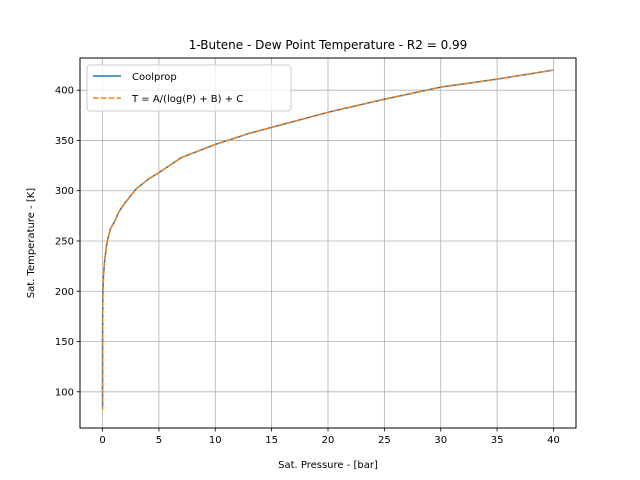  I want to click on x-axis-label: Sat. Pressure - [bar], so click(328, 465).